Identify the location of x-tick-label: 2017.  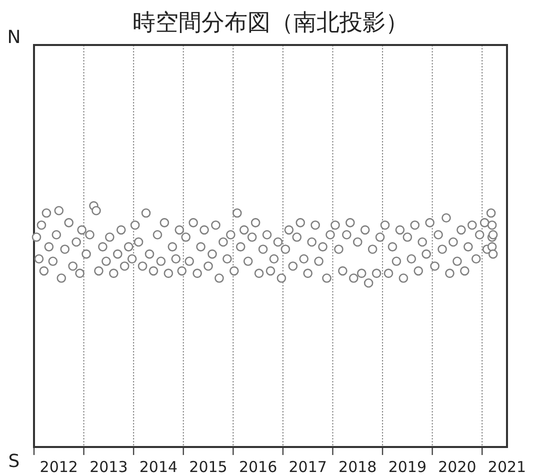
(307, 467).